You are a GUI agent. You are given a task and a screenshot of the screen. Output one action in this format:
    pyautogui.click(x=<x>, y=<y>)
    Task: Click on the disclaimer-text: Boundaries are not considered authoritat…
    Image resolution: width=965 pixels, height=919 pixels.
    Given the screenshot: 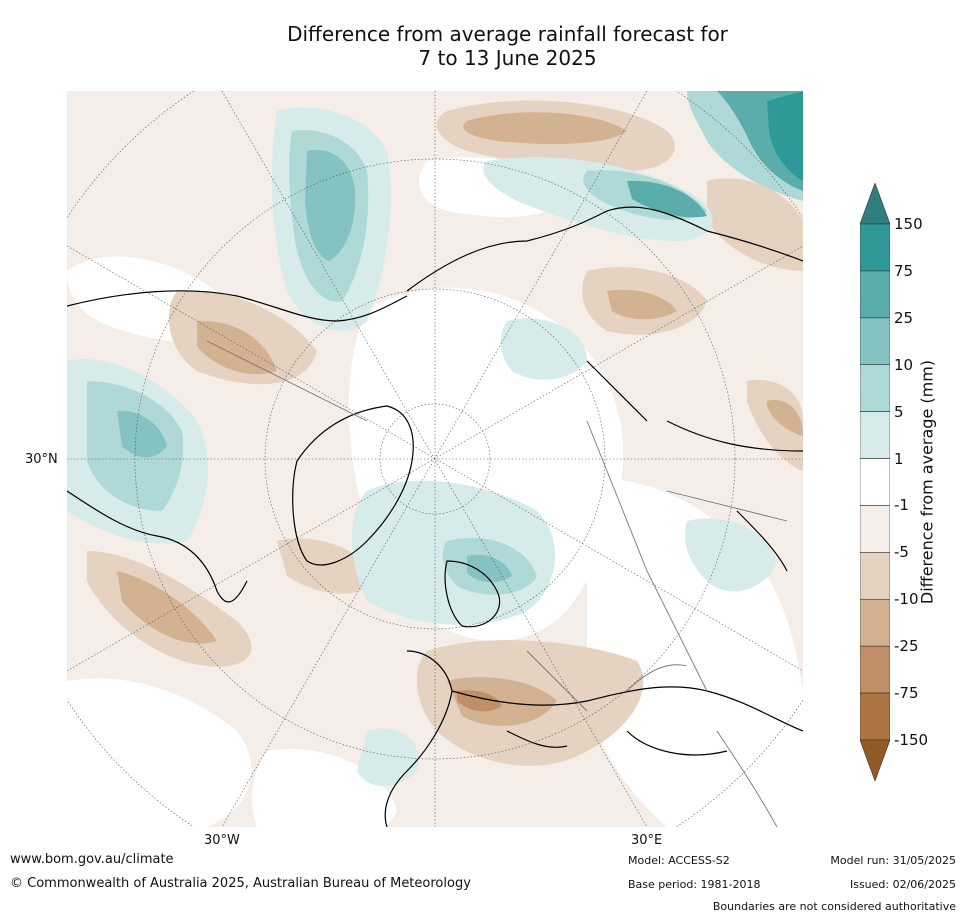 What is the action you would take?
    pyautogui.click(x=834, y=906)
    